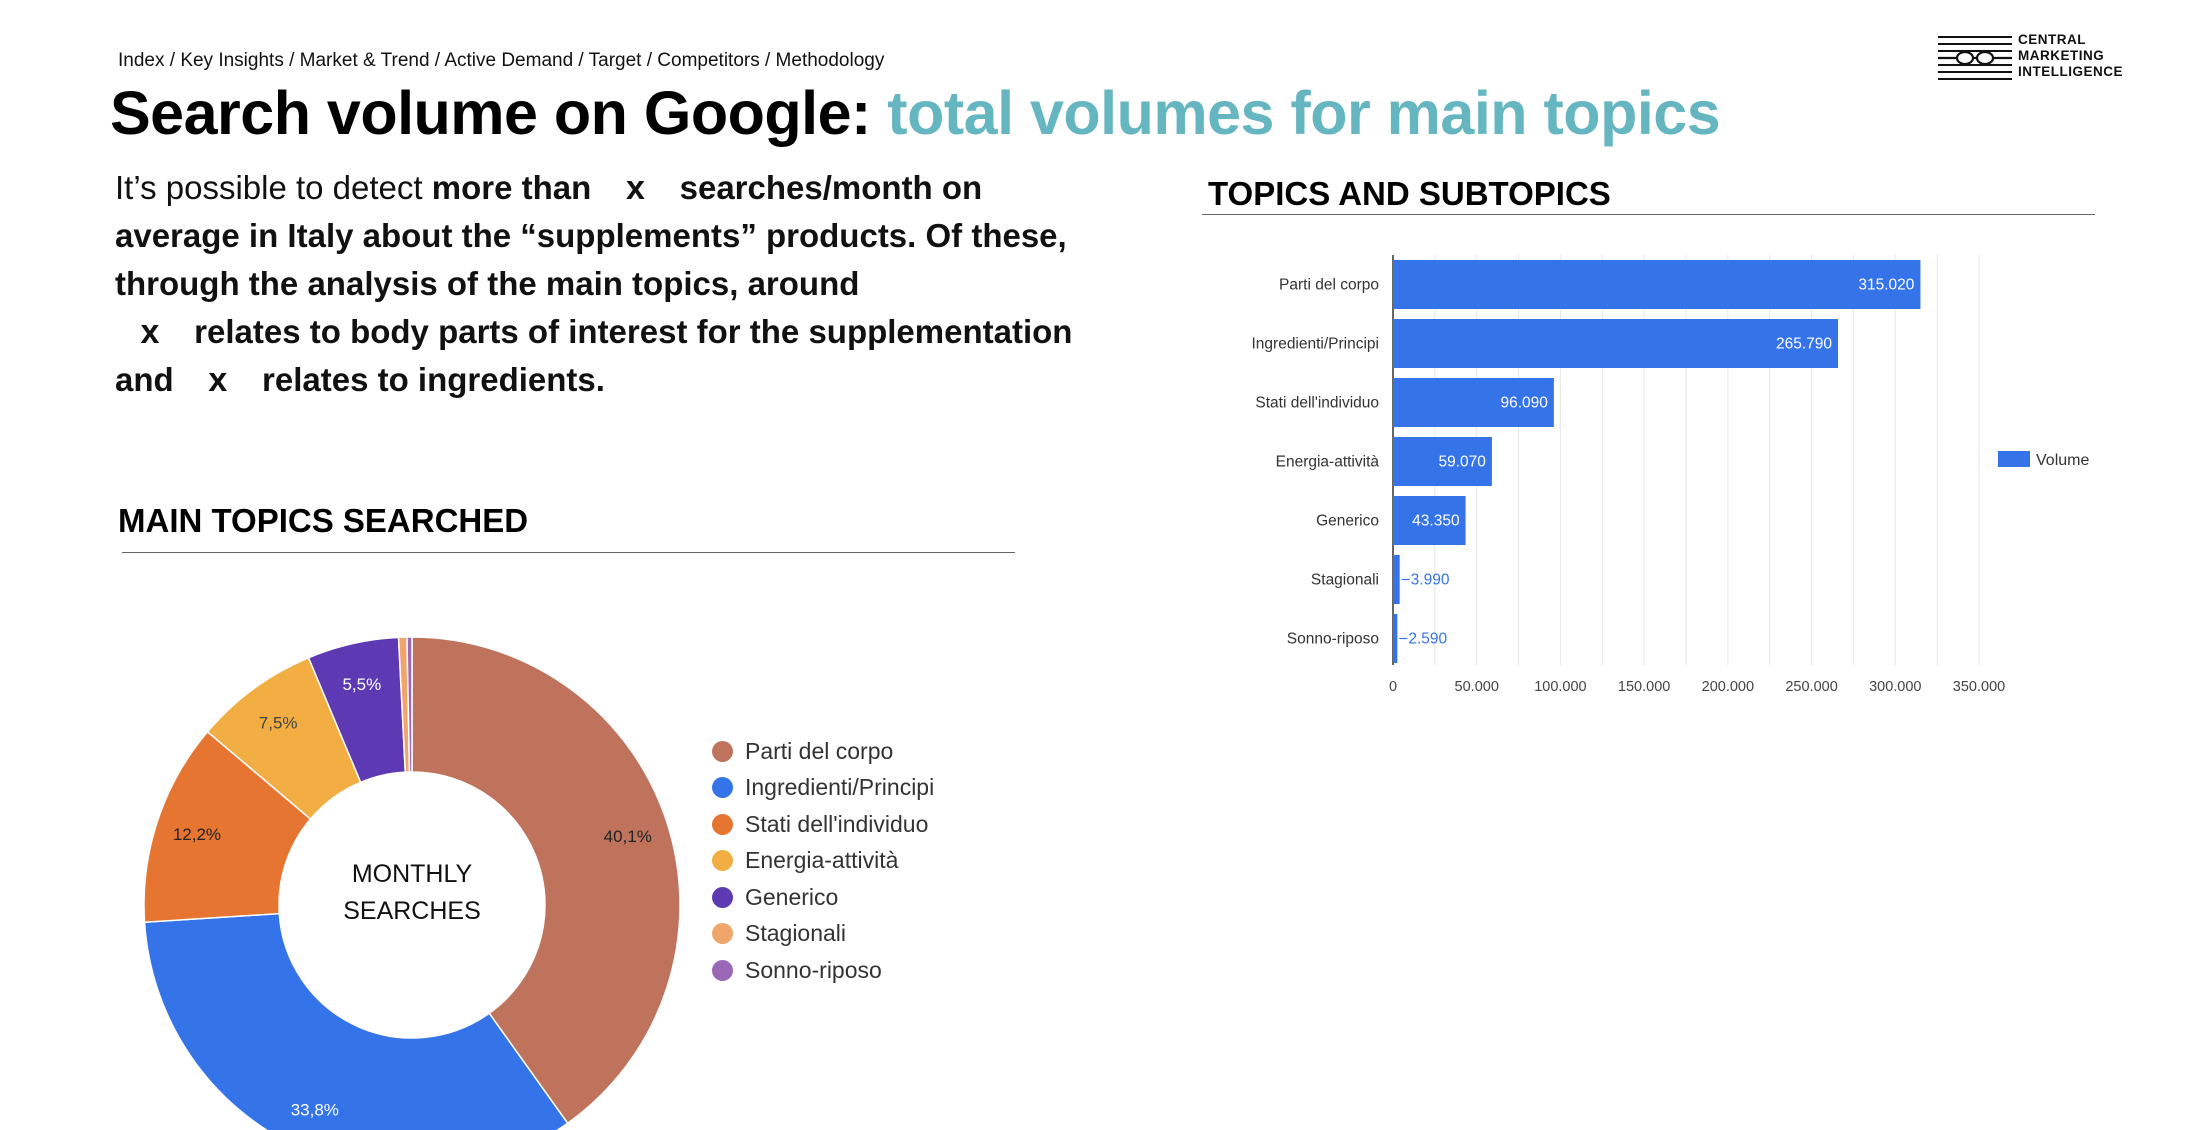 This screenshot has height=1130, width=2202. Describe the element at coordinates (1436, 521) in the screenshot. I see `data-label-generico: 43.350` at that location.